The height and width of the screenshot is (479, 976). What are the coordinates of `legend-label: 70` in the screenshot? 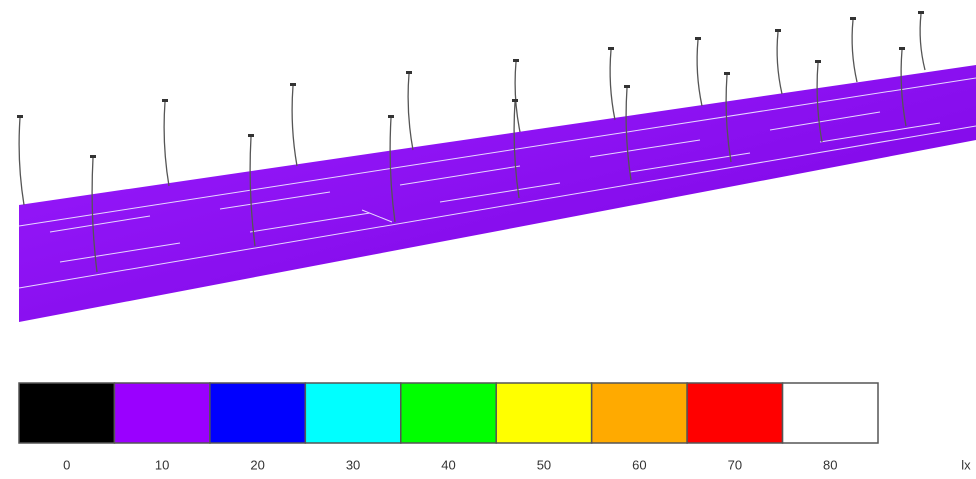 It's located at (735, 464).